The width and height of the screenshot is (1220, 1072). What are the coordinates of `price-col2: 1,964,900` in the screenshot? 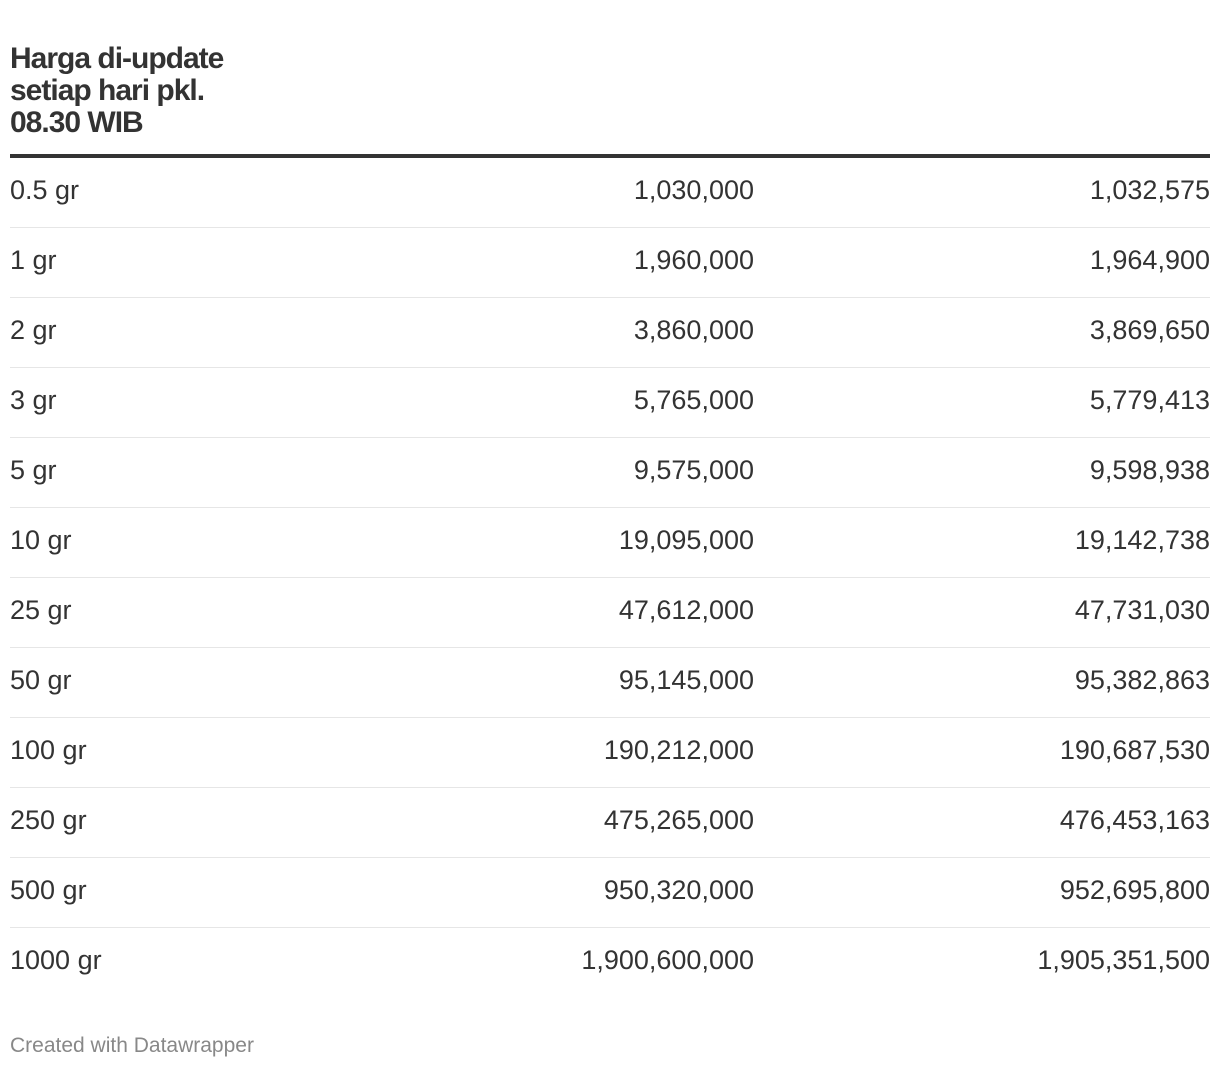 It's located at (1149, 260).